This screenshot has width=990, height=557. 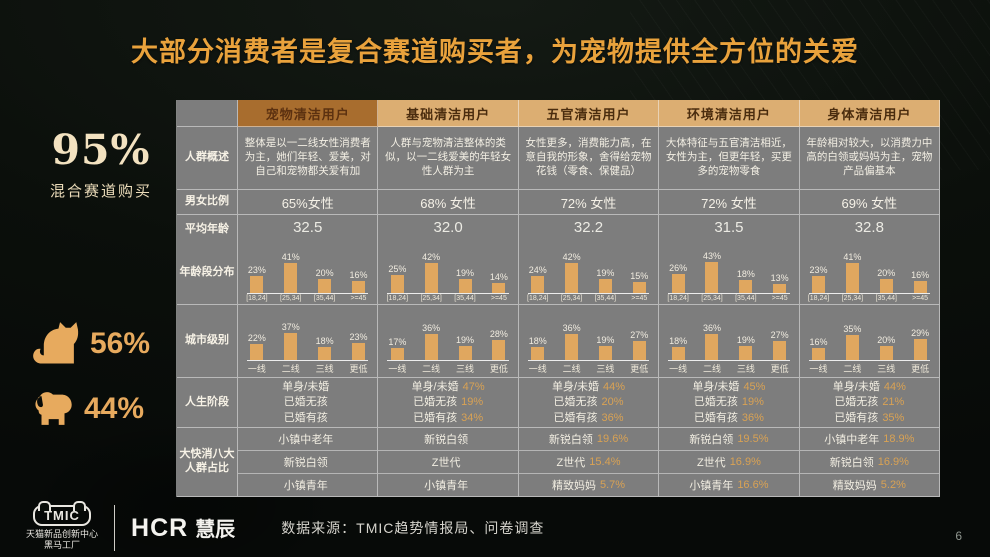 What do you see at coordinates (290, 257) in the screenshot?
I see `bar-value-label: 41%` at bounding box center [290, 257].